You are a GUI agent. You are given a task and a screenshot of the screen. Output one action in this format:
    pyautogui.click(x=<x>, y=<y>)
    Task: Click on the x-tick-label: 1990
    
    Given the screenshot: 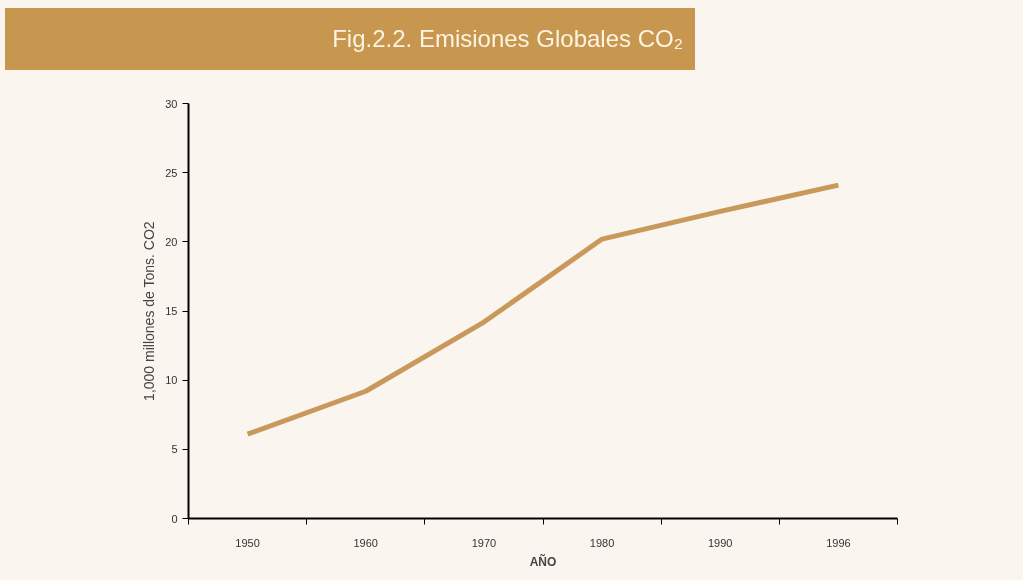 What is the action you would take?
    pyautogui.click(x=720, y=542)
    